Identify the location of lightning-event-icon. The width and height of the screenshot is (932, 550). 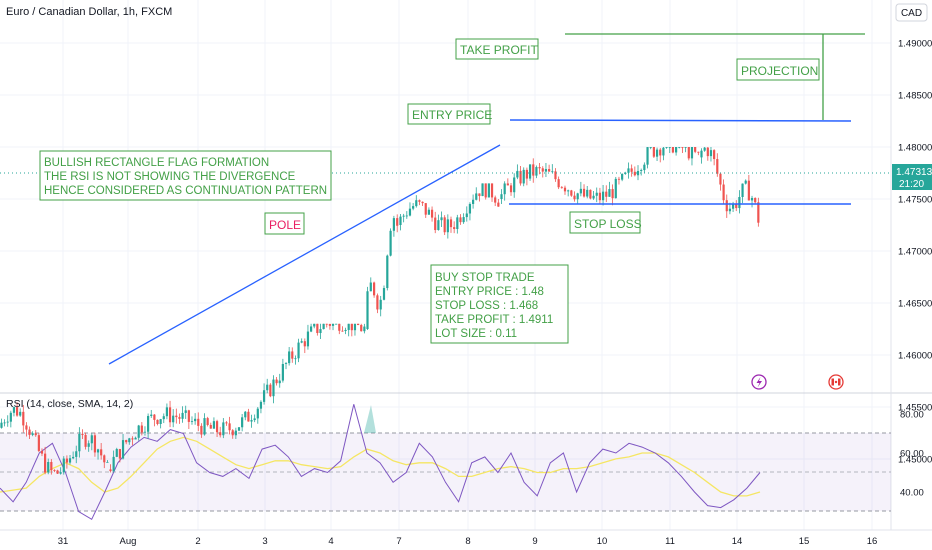
(759, 382).